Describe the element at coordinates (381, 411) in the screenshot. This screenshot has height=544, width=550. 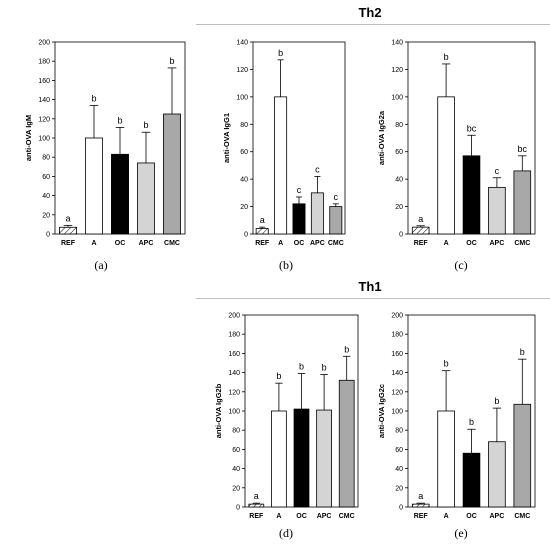
I see `y-axis-label: anti-OVA IgG2c` at that location.